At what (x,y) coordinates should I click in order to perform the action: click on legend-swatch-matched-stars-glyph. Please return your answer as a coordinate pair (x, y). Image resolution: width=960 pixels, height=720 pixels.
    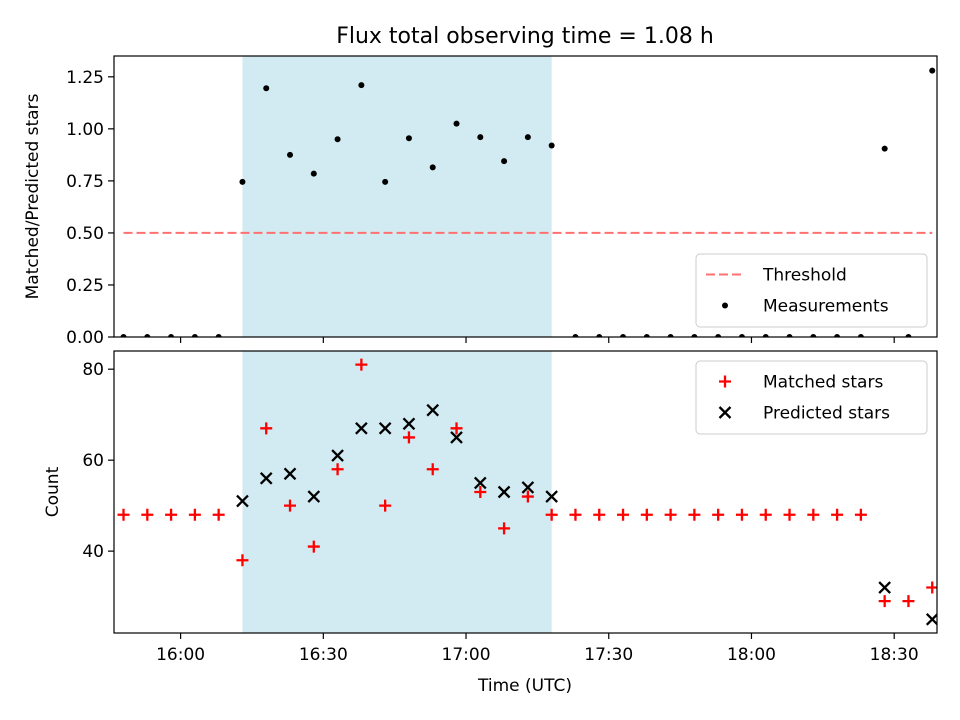
    Looking at the image, I should click on (725, 381).